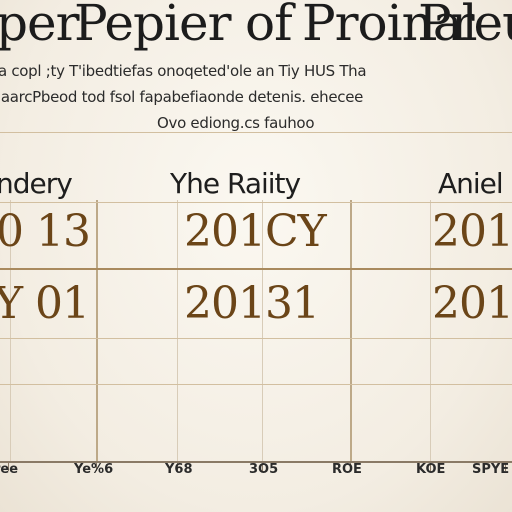  What do you see at coordinates (472, 303) in the screenshot?
I see `year-cell-r2-c3: 201` at bounding box center [472, 303].